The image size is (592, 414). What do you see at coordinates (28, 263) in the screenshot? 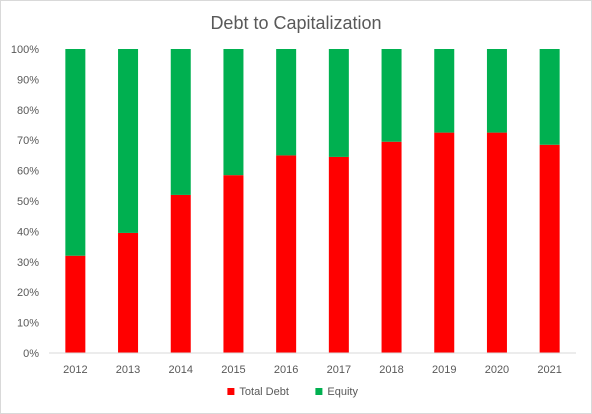
I see `y-tick-label: 30%` at bounding box center [28, 263].